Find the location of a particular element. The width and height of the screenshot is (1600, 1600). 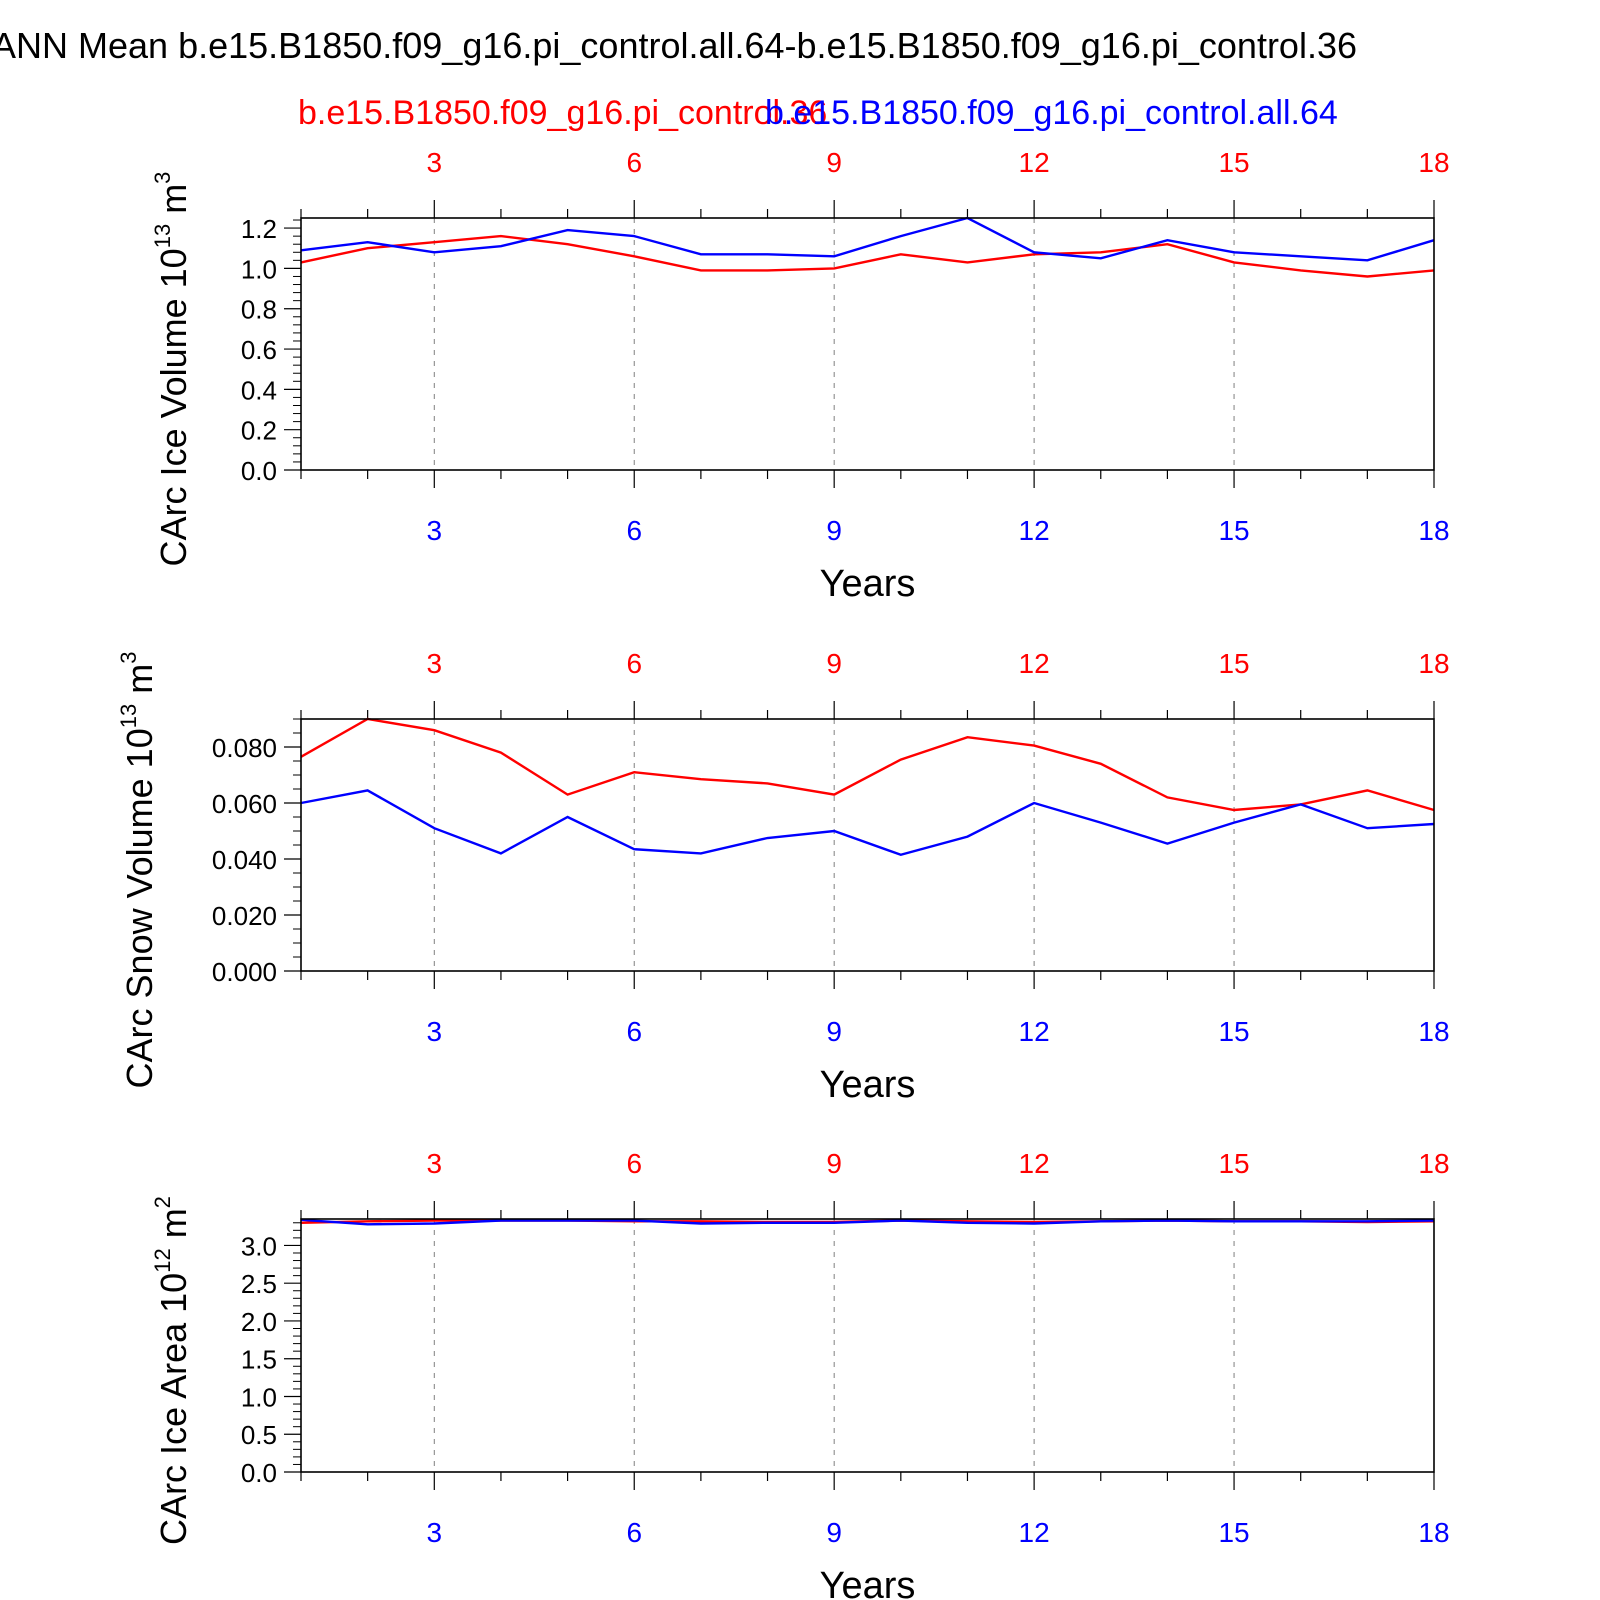

y-axis-label: CArc Ice Volume 1013 m3 is located at coordinates (172, 369).